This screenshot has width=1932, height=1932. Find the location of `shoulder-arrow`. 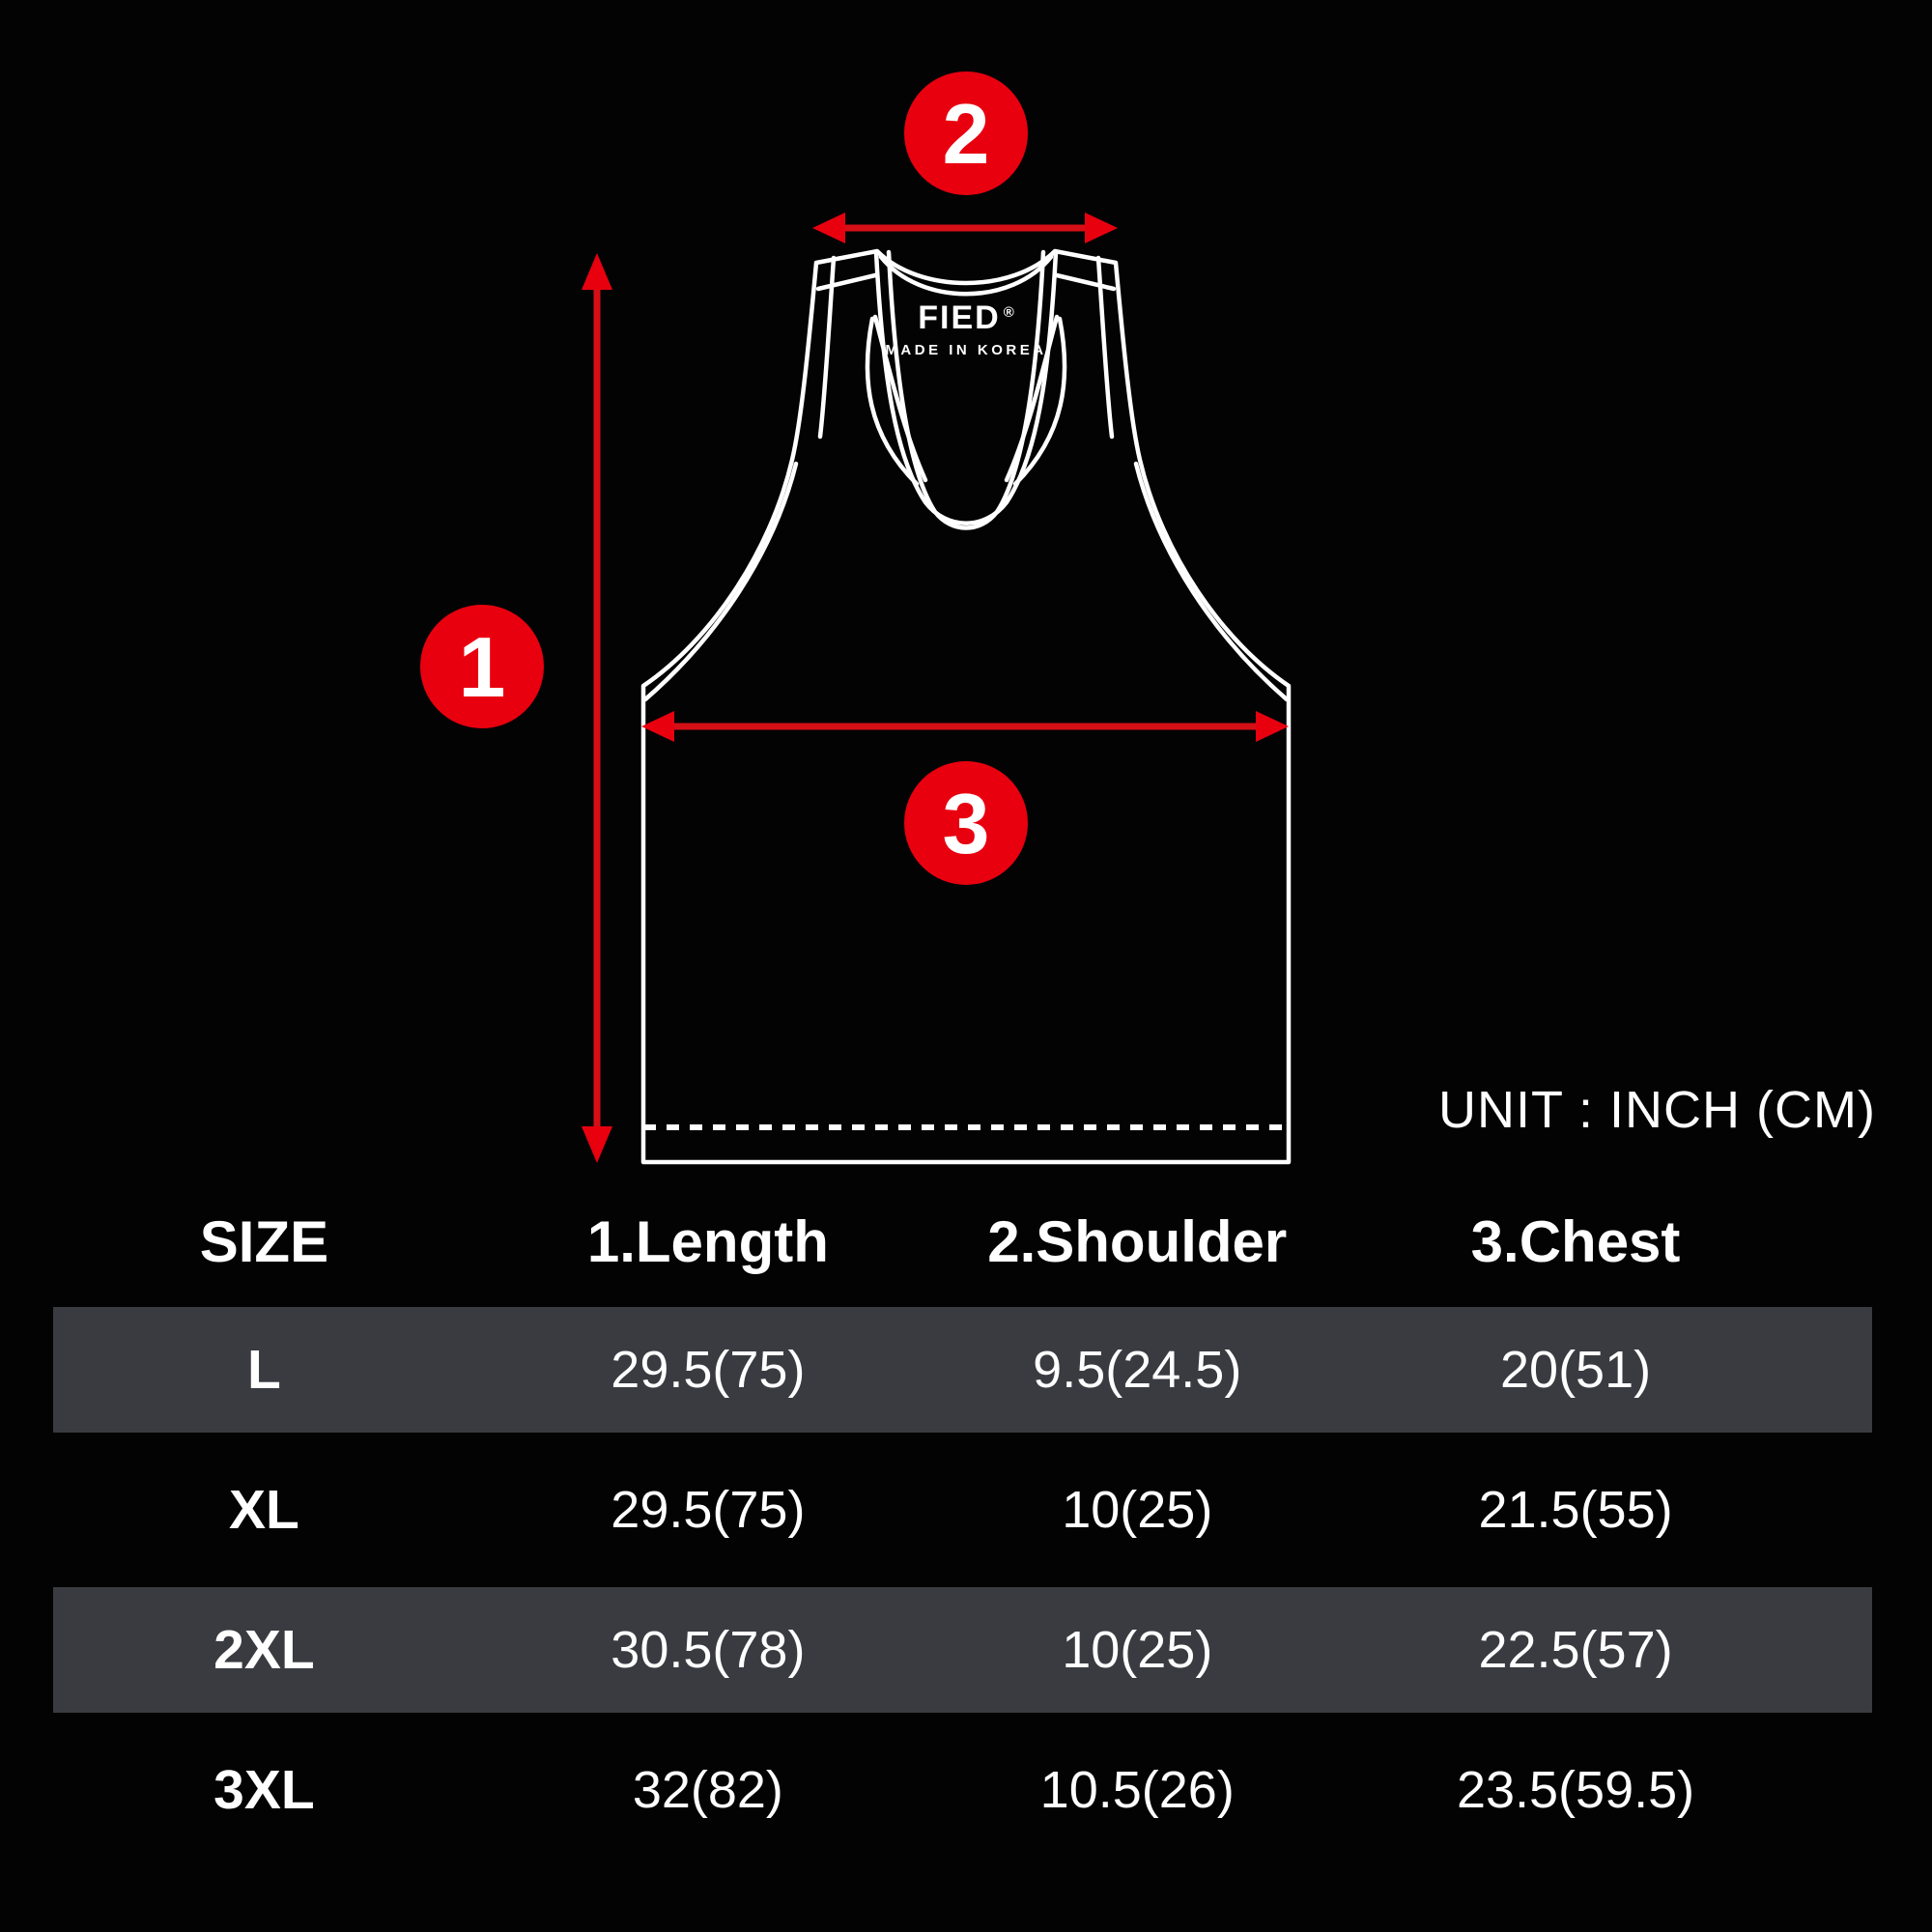

shoulder-arrow is located at coordinates (965, 228).